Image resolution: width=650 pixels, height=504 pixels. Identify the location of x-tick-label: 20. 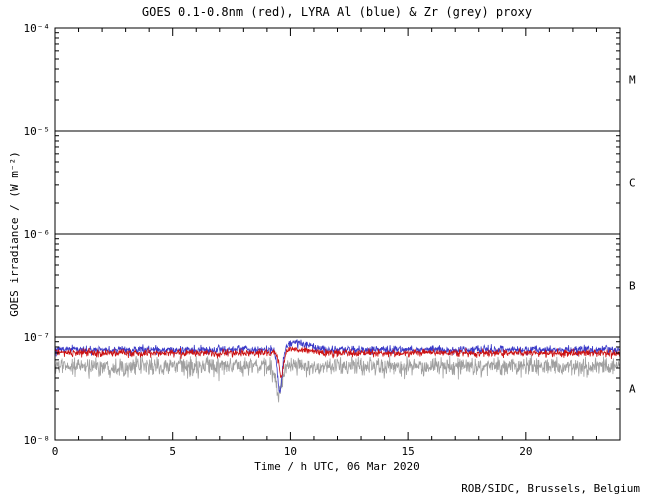
(525, 451).